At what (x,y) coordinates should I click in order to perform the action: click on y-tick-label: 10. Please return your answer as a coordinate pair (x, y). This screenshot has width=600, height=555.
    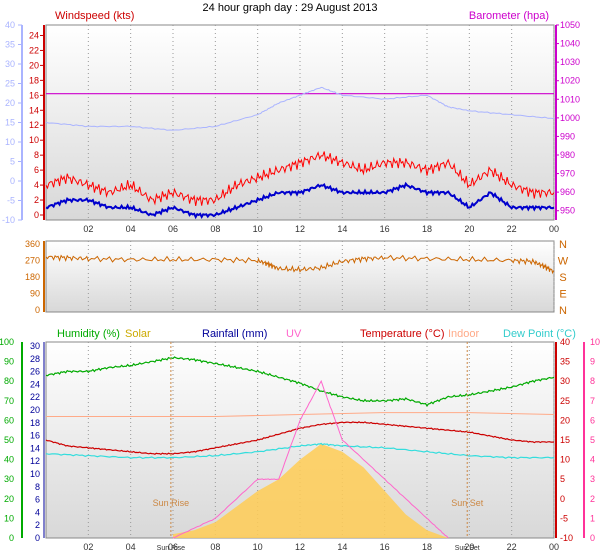
    Looking at the image, I should click on (10, 142).